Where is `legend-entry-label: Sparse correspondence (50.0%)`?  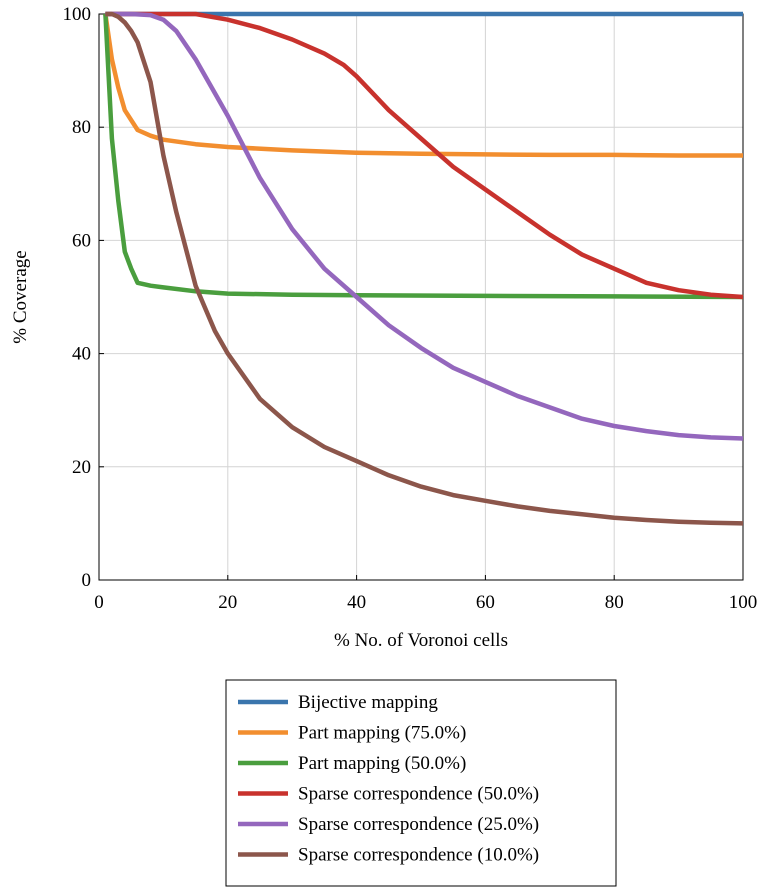
legend-entry-label: Sparse correspondence (50.0%) is located at coordinates (418, 794).